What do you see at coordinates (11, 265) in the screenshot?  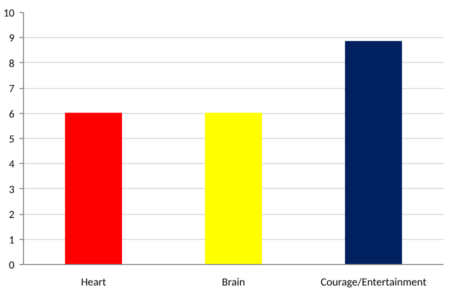 I see `y-tick-label: 0` at bounding box center [11, 265].